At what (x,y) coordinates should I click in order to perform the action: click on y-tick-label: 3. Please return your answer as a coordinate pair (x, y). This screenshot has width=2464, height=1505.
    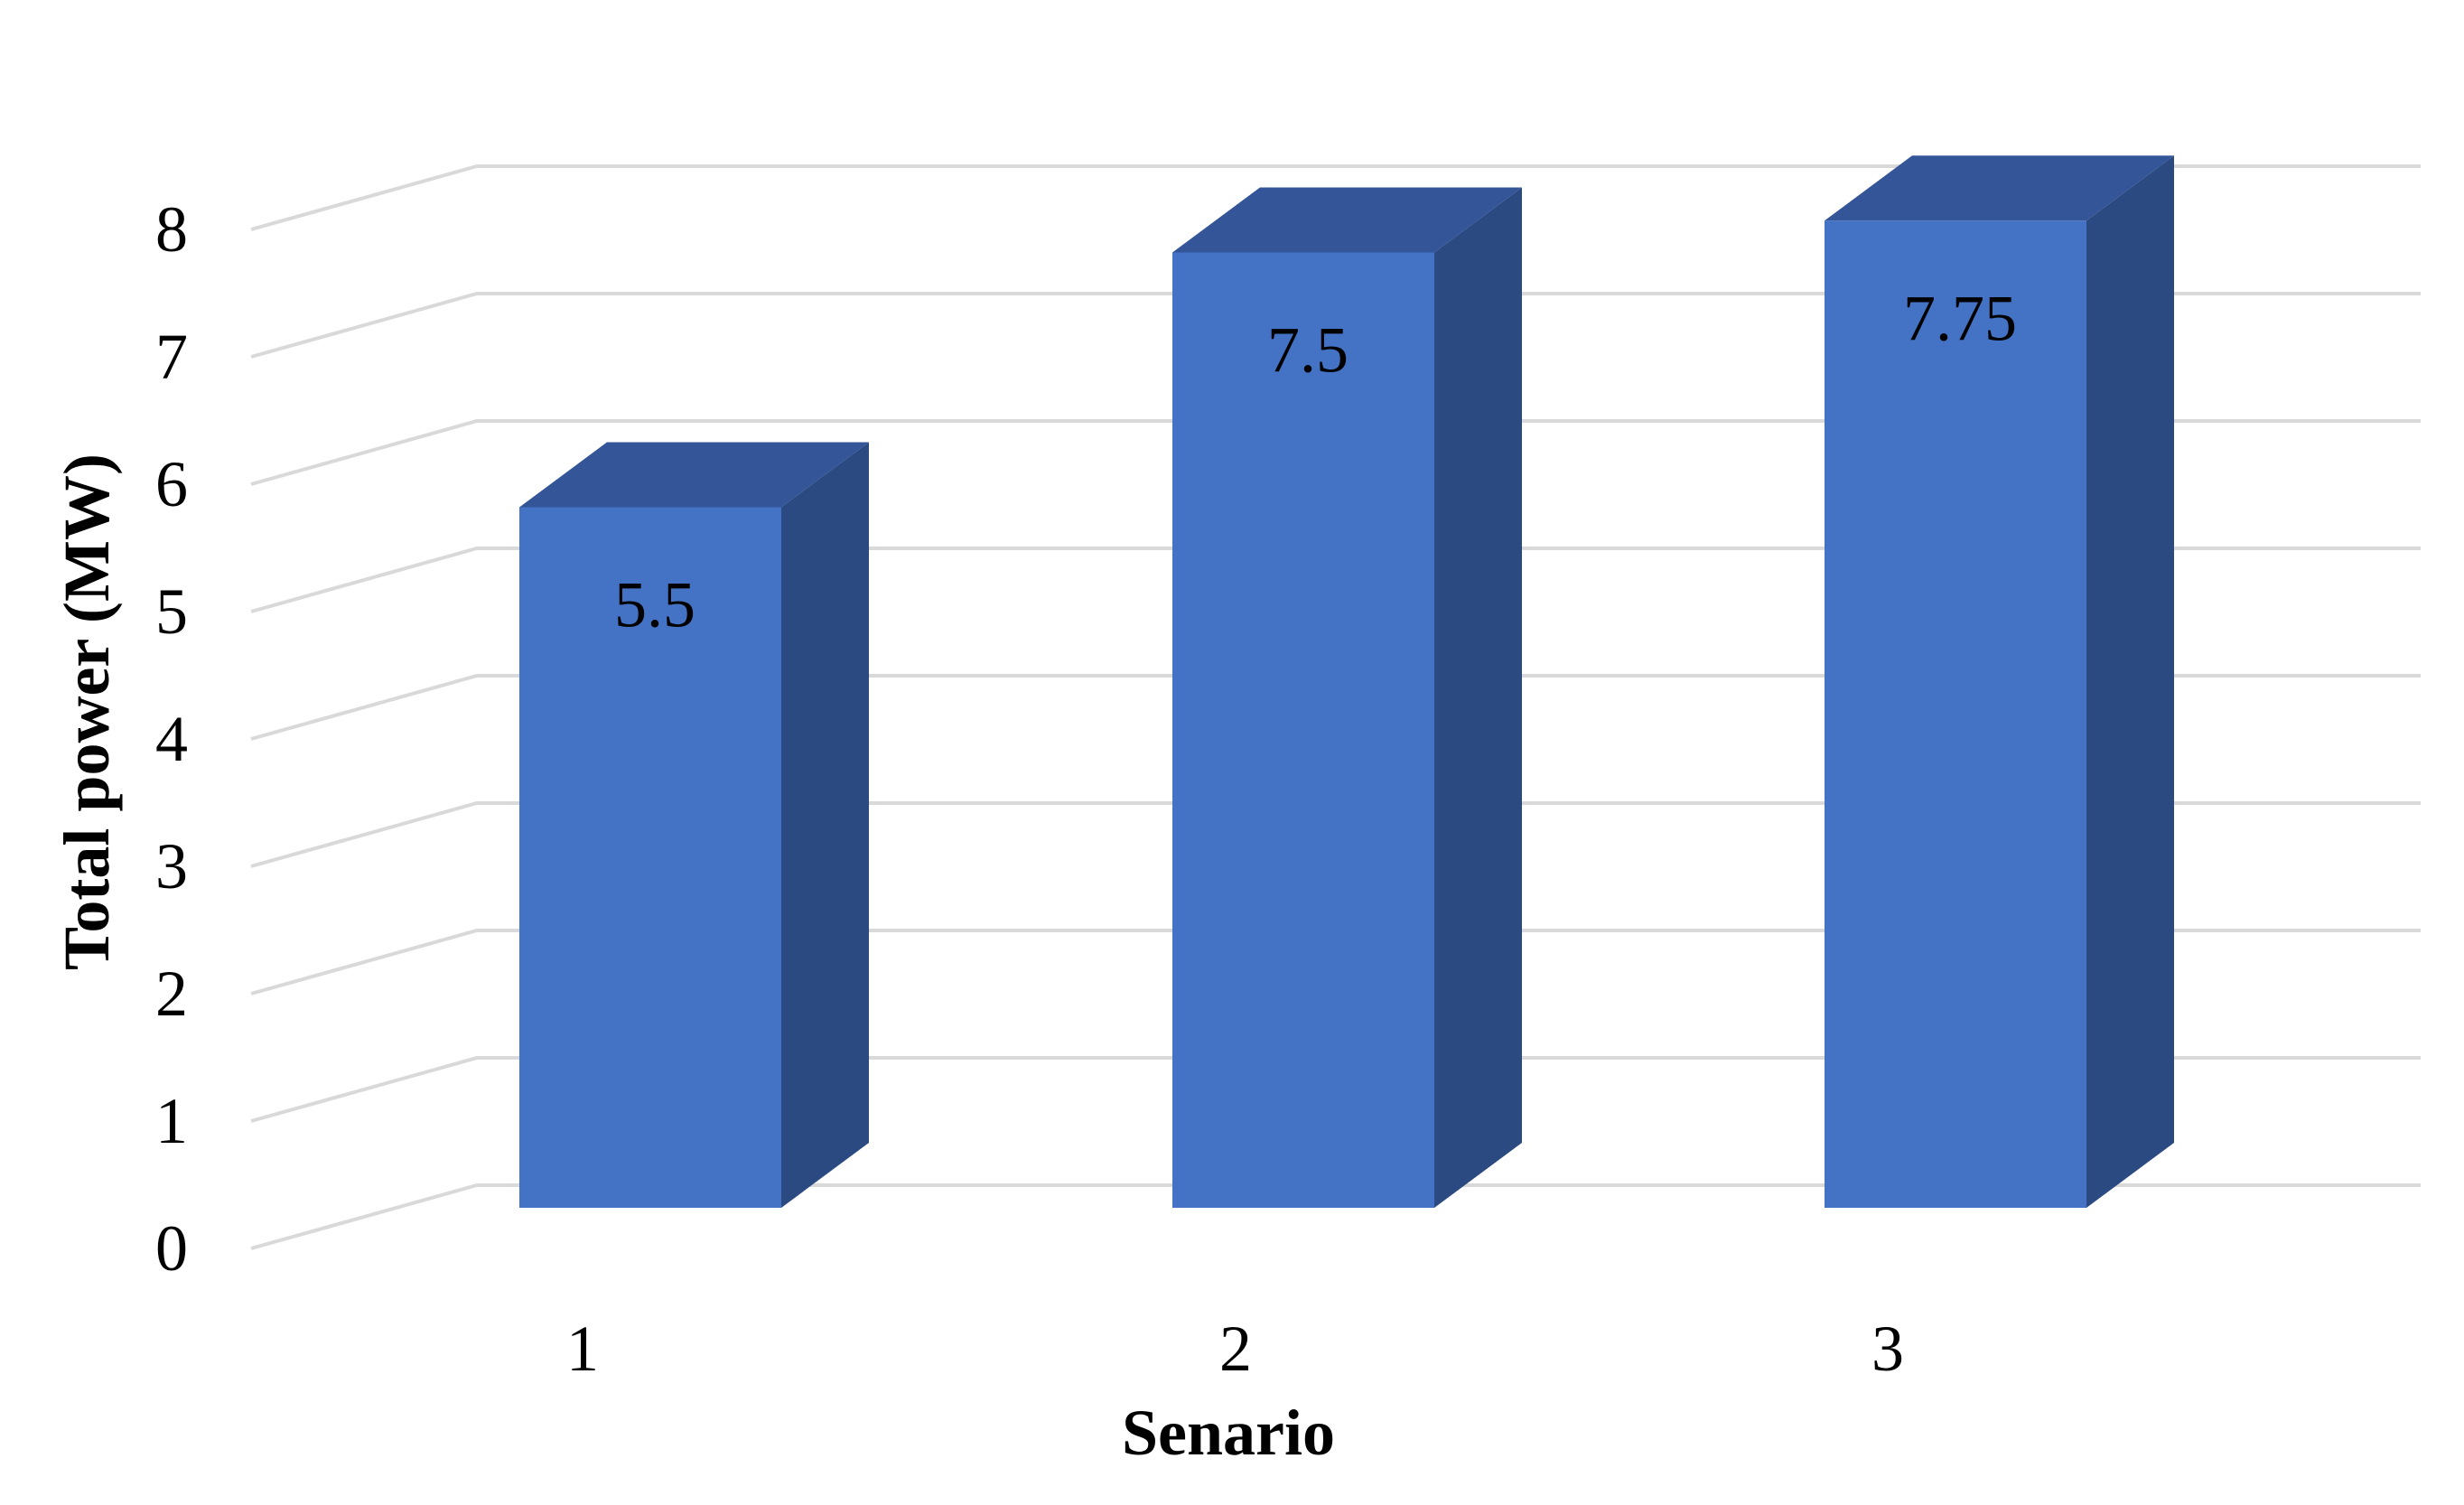
    Looking at the image, I should click on (171, 866).